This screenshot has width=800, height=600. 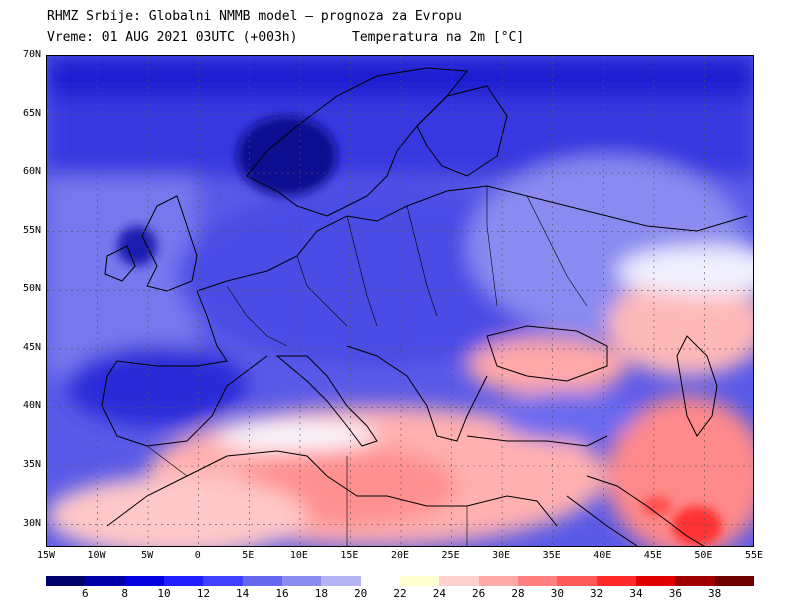 What do you see at coordinates (703, 555) in the screenshot?
I see `lon-label: 50E` at bounding box center [703, 555].